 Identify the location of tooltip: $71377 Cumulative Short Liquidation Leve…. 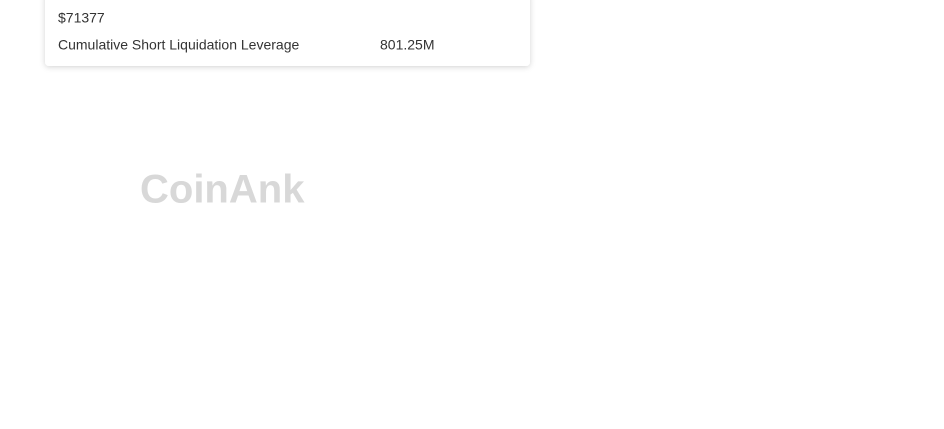
(287, 33).